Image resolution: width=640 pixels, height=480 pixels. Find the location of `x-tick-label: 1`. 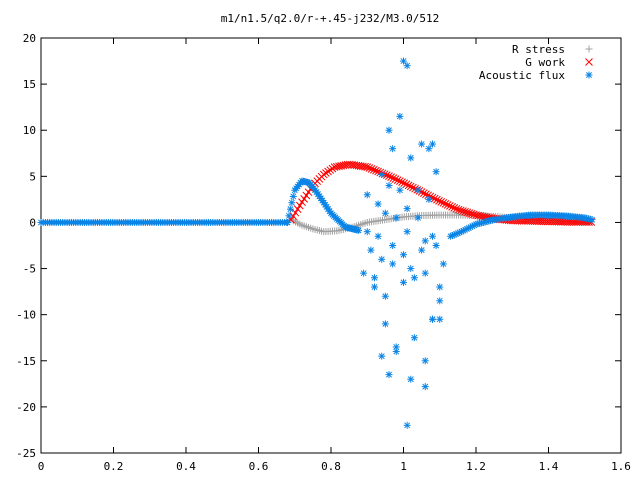

x-tick-label: 1 is located at coordinates (403, 466).